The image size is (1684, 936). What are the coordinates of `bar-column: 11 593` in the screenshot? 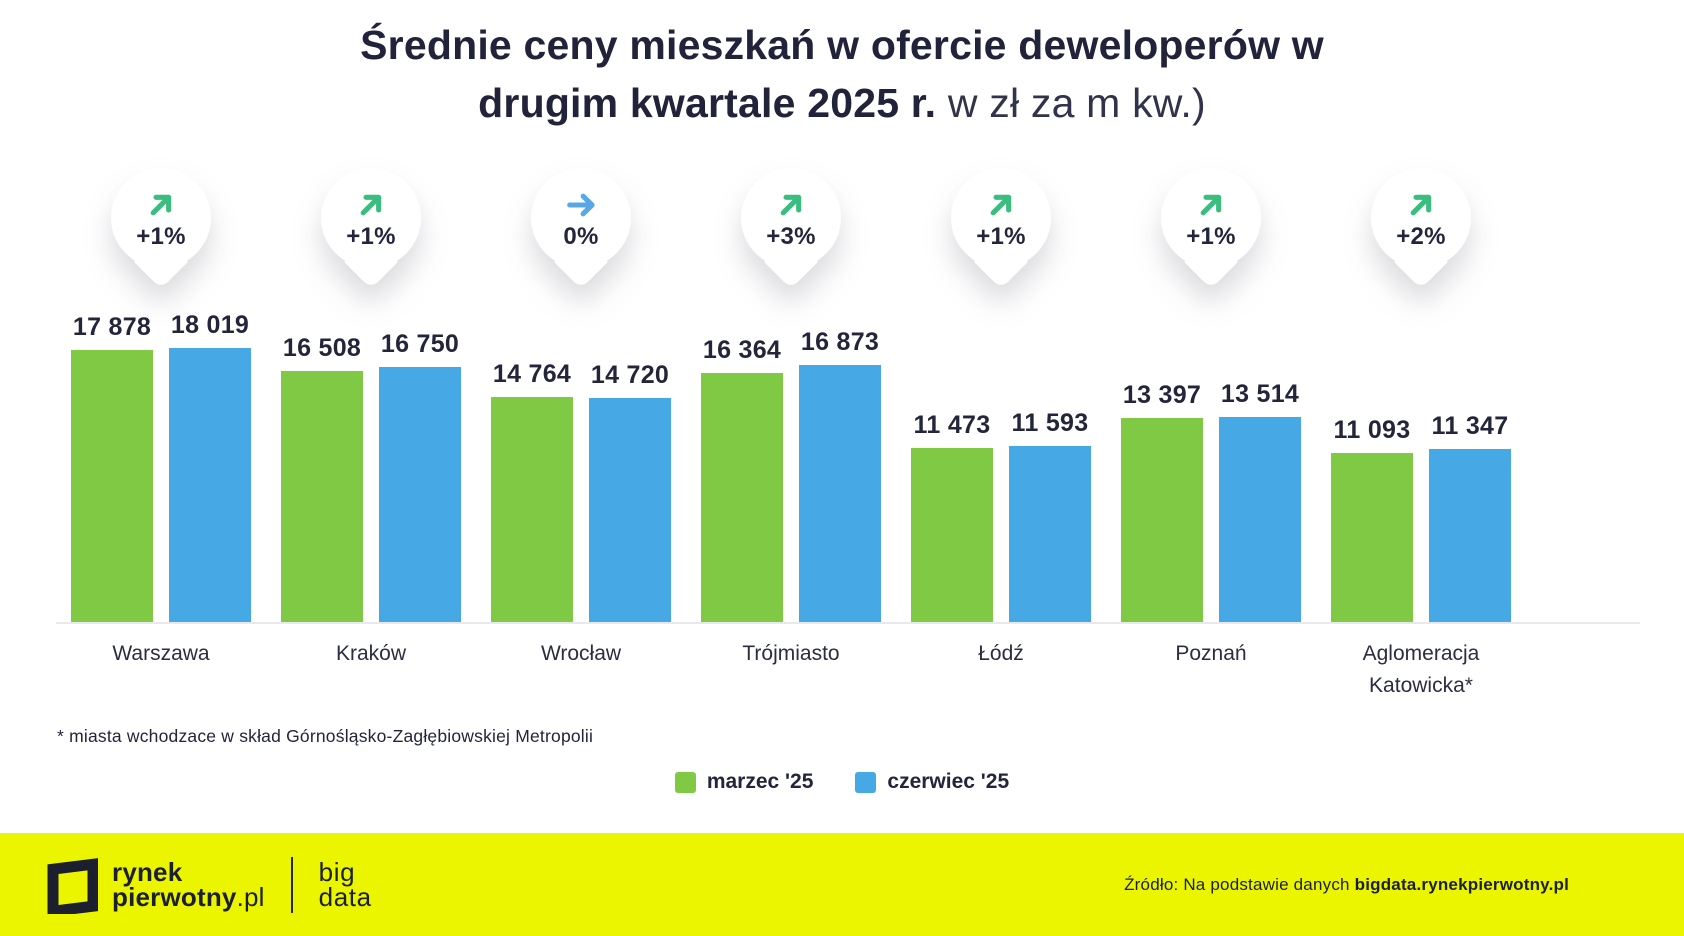 It's located at (1050, 515).